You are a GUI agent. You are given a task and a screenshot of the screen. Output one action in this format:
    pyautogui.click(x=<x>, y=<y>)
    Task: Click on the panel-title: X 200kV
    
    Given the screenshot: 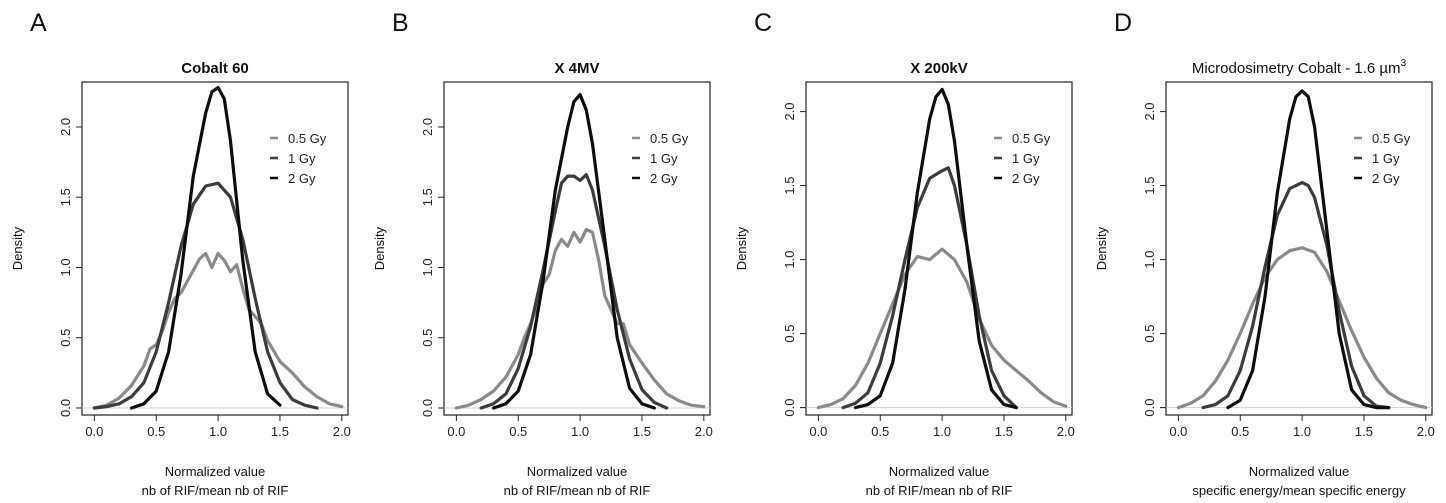 What is the action you would take?
    pyautogui.click(x=939, y=68)
    